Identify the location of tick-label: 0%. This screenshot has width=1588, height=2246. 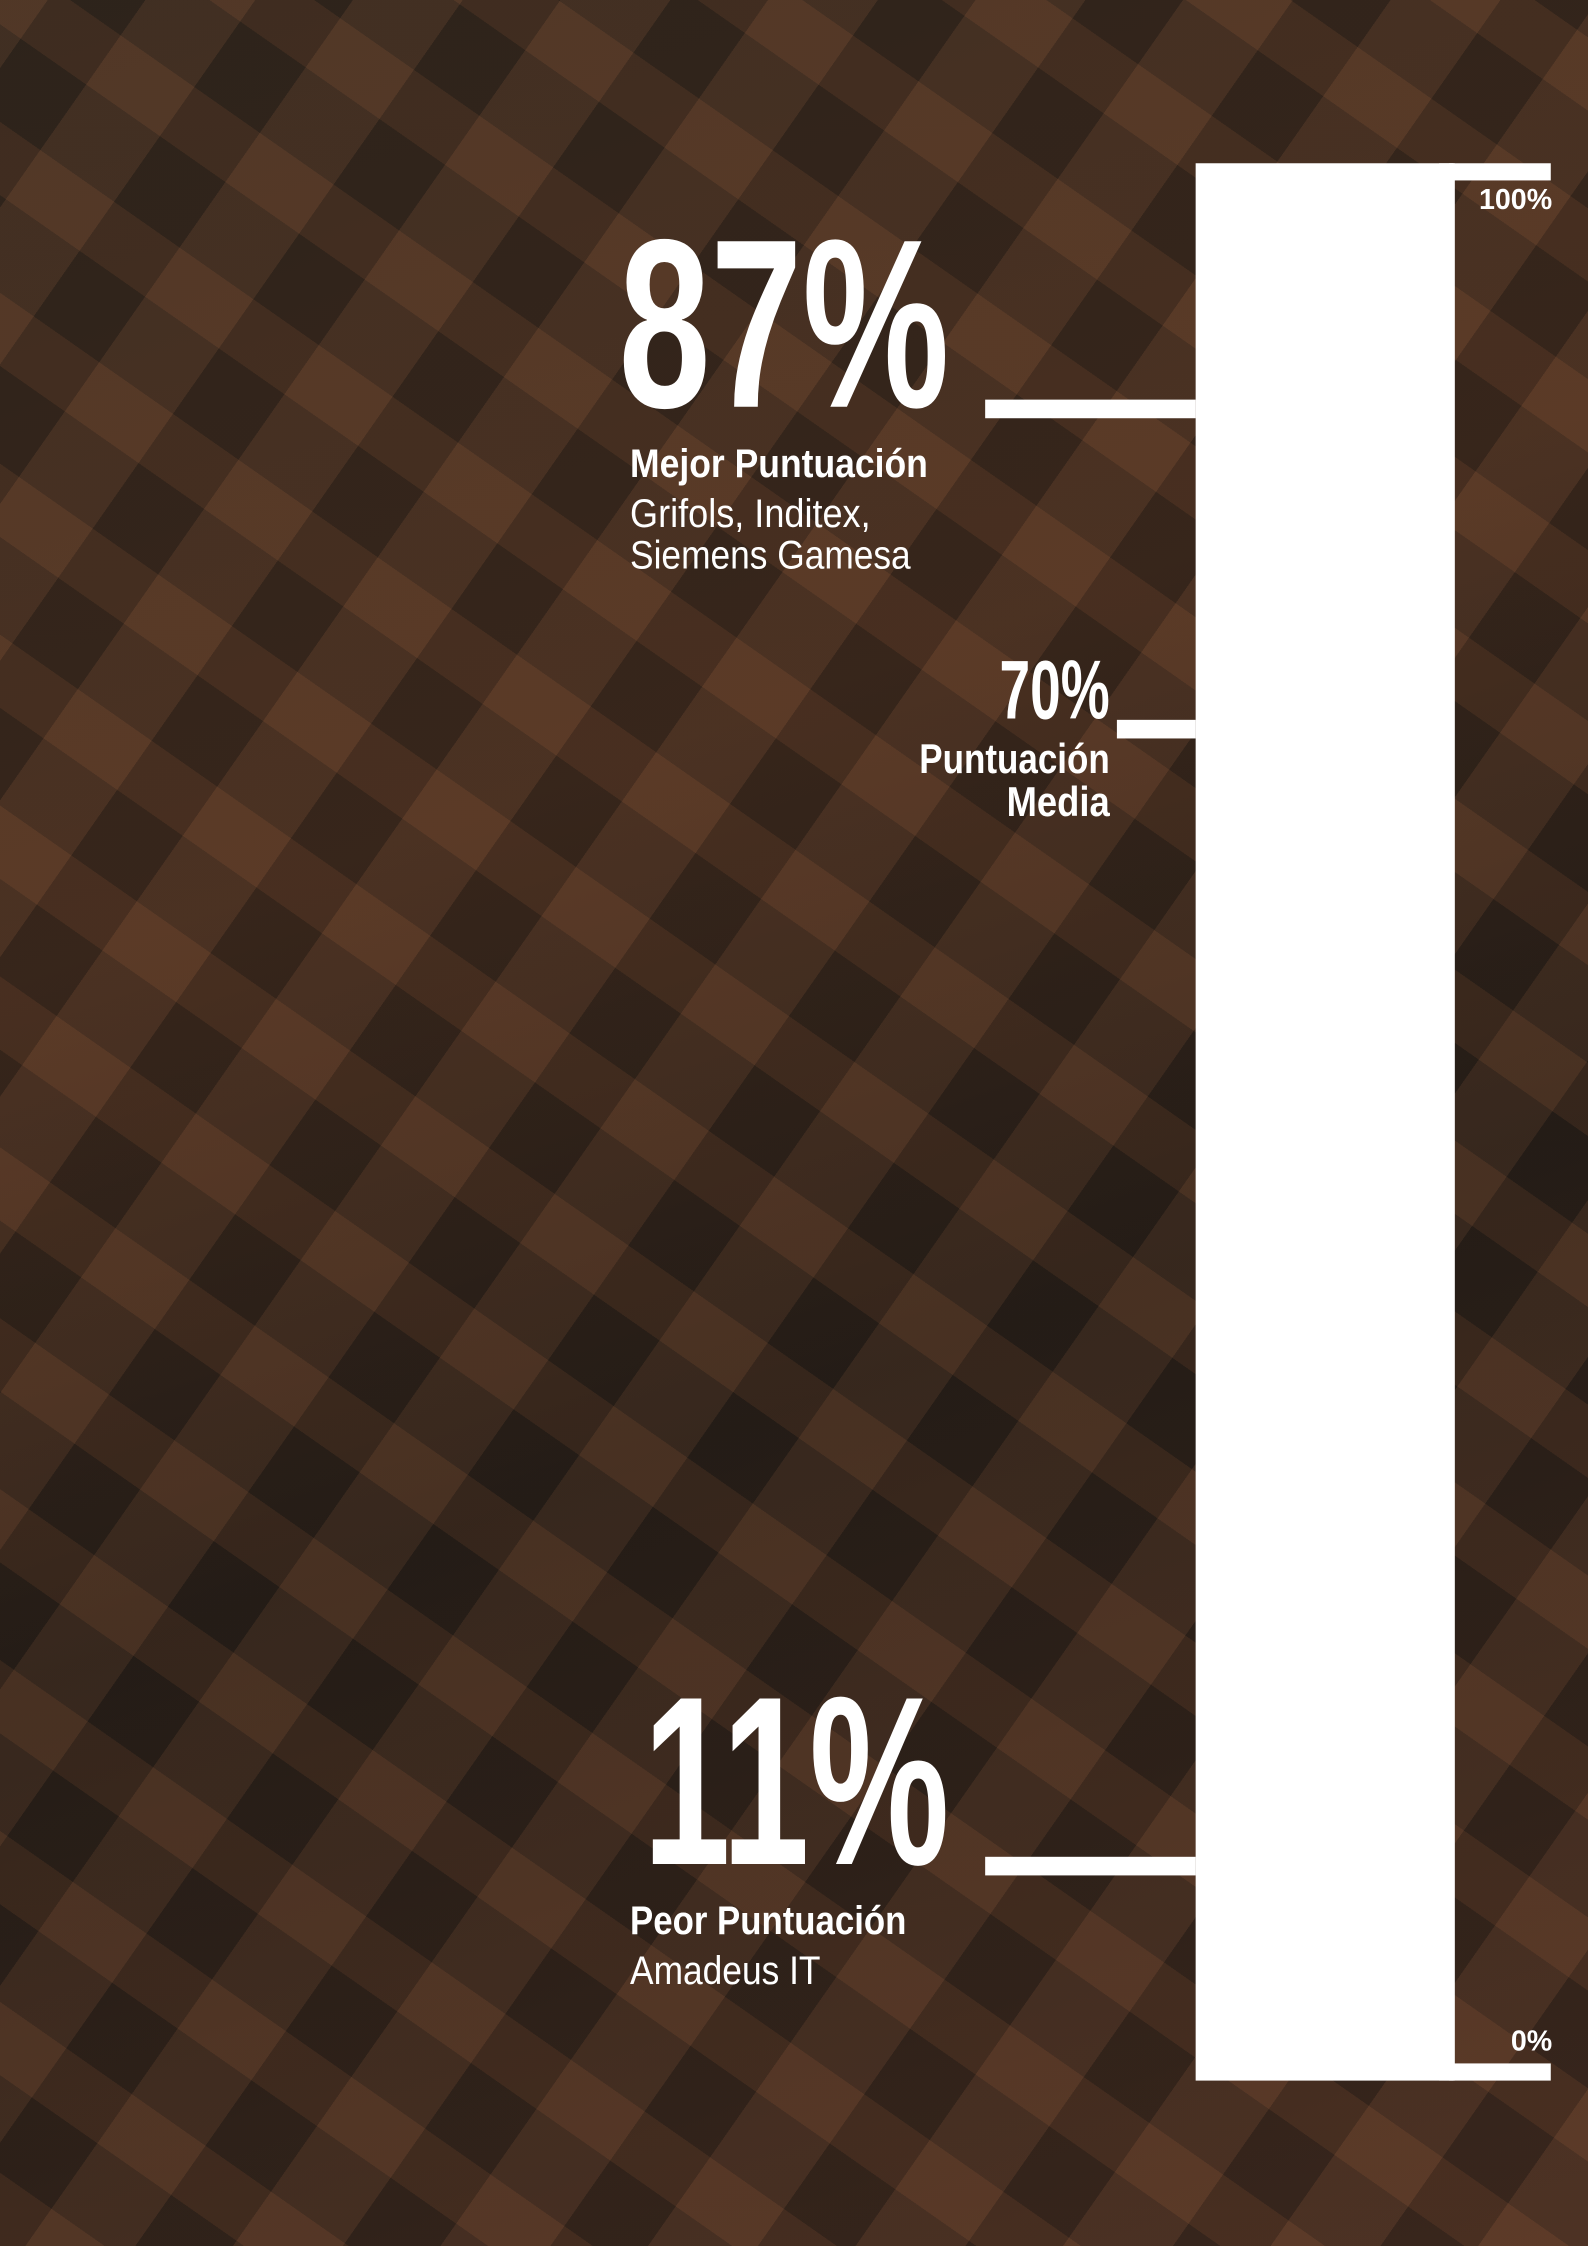
(1531, 2042).